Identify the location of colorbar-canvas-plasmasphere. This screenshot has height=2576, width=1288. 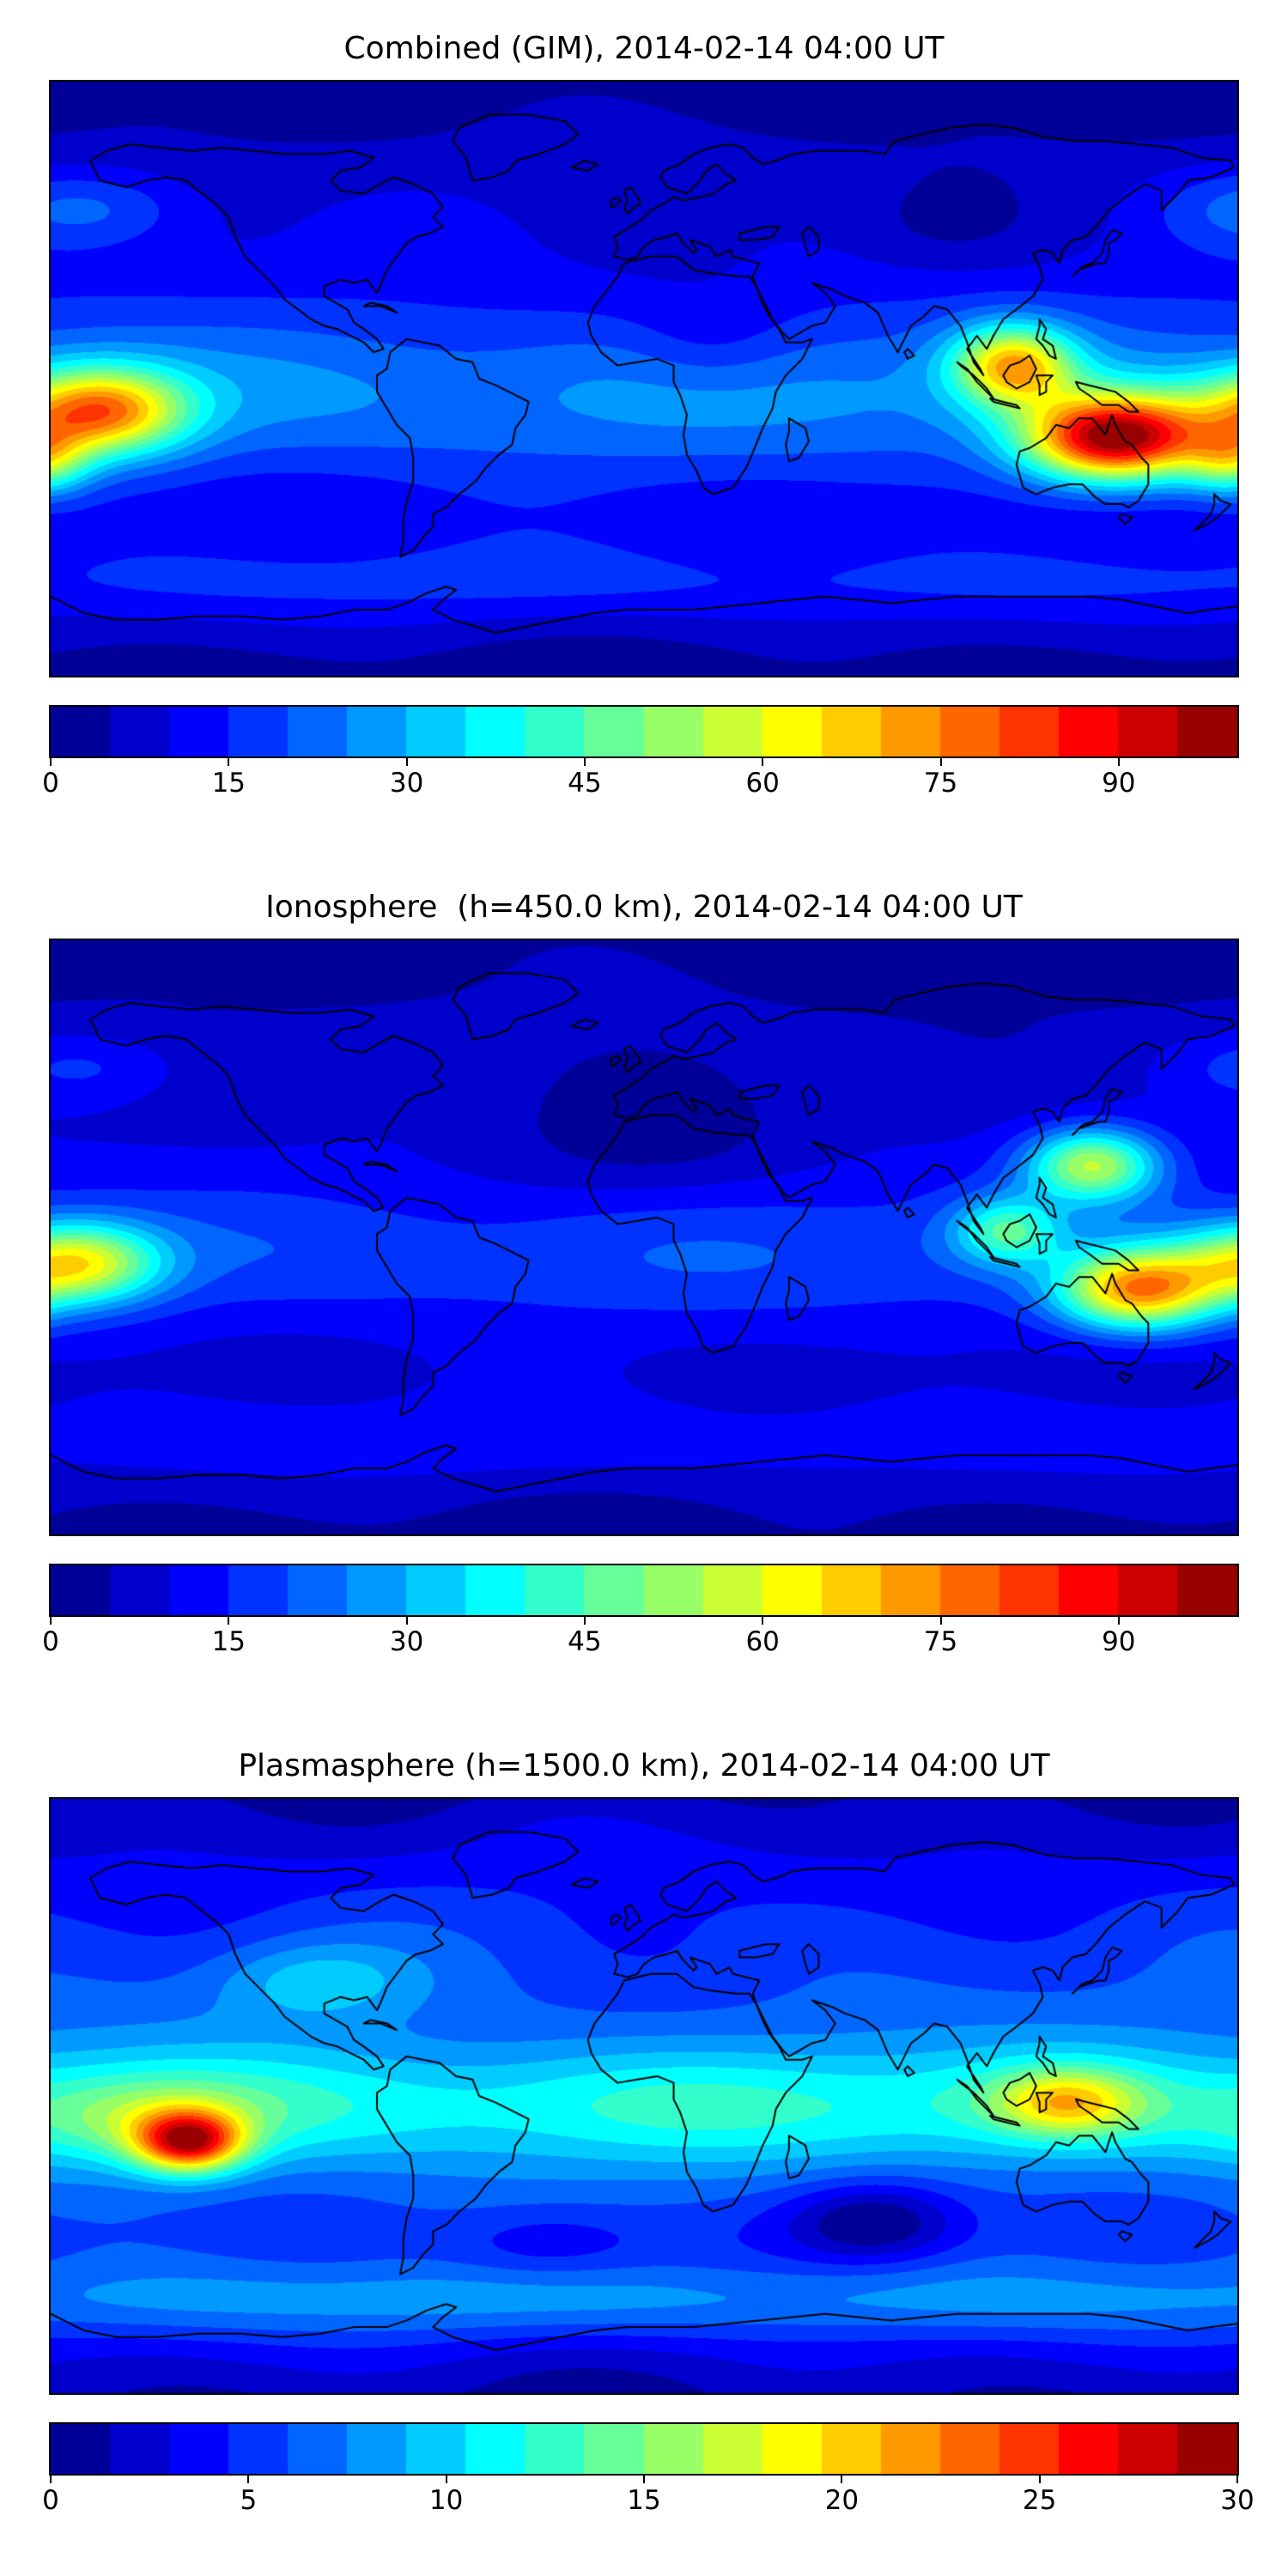
(644, 2449).